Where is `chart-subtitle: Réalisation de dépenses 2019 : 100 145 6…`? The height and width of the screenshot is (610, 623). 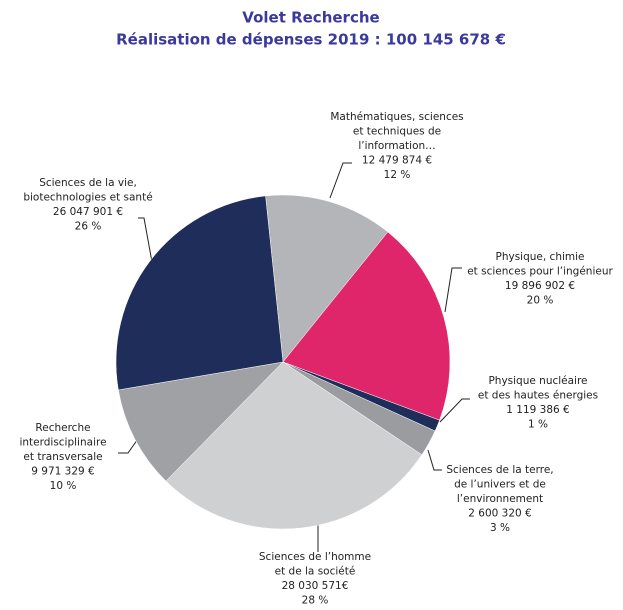
chart-subtitle: Réalisation de dépenses 2019 : 100 145 6… is located at coordinates (311, 40).